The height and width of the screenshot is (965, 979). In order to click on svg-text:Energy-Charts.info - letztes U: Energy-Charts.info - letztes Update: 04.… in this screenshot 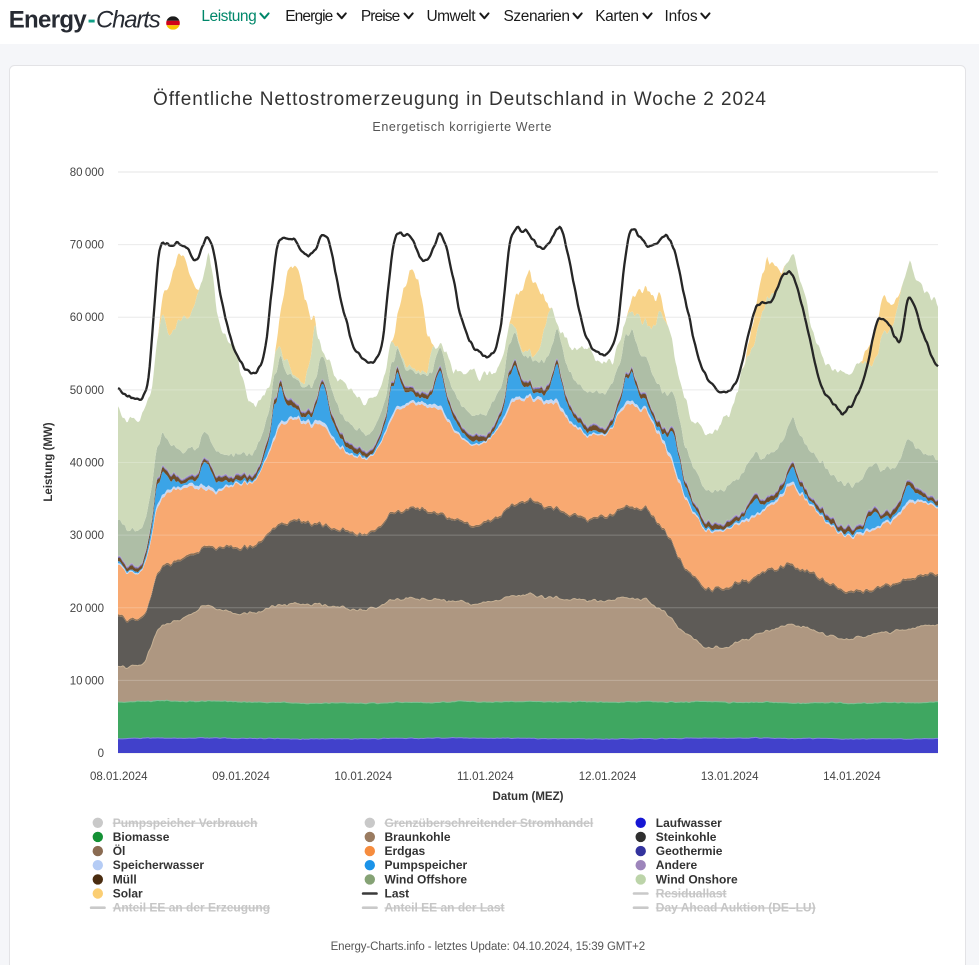, I will do `click(488, 947)`.